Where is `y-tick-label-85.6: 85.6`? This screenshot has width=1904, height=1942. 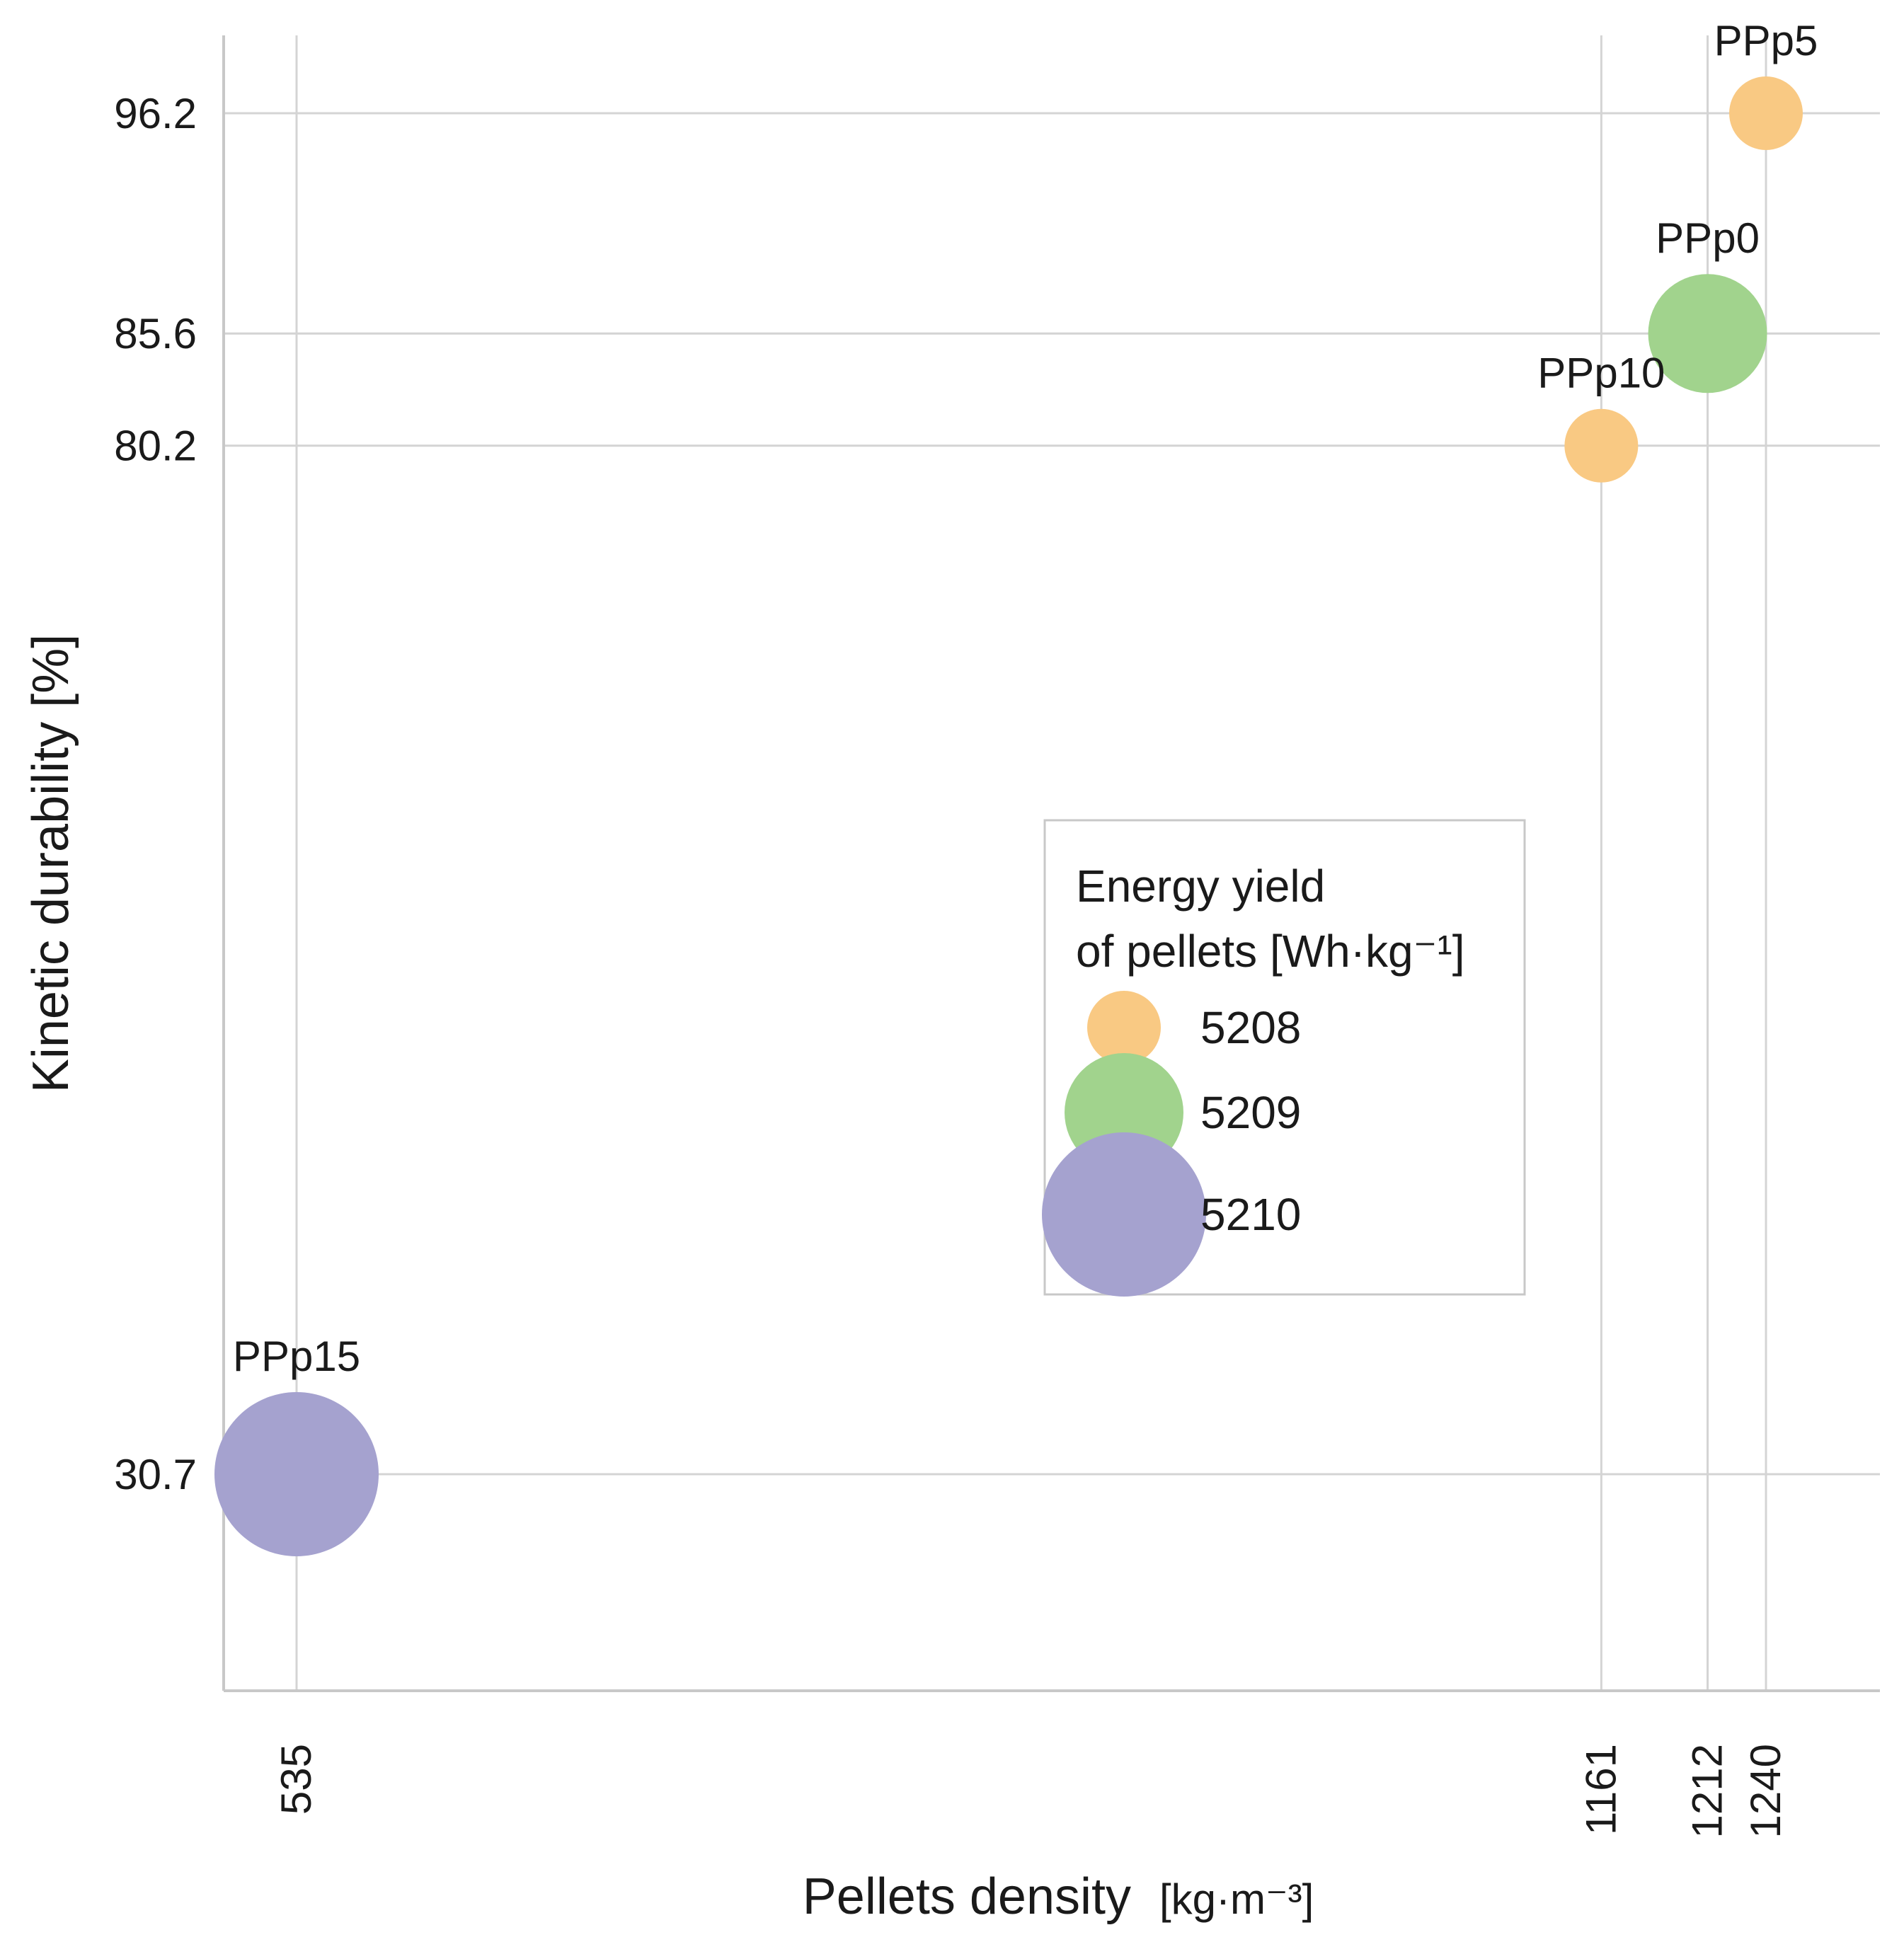
y-tick-label-85.6: 85.6 is located at coordinates (155, 333).